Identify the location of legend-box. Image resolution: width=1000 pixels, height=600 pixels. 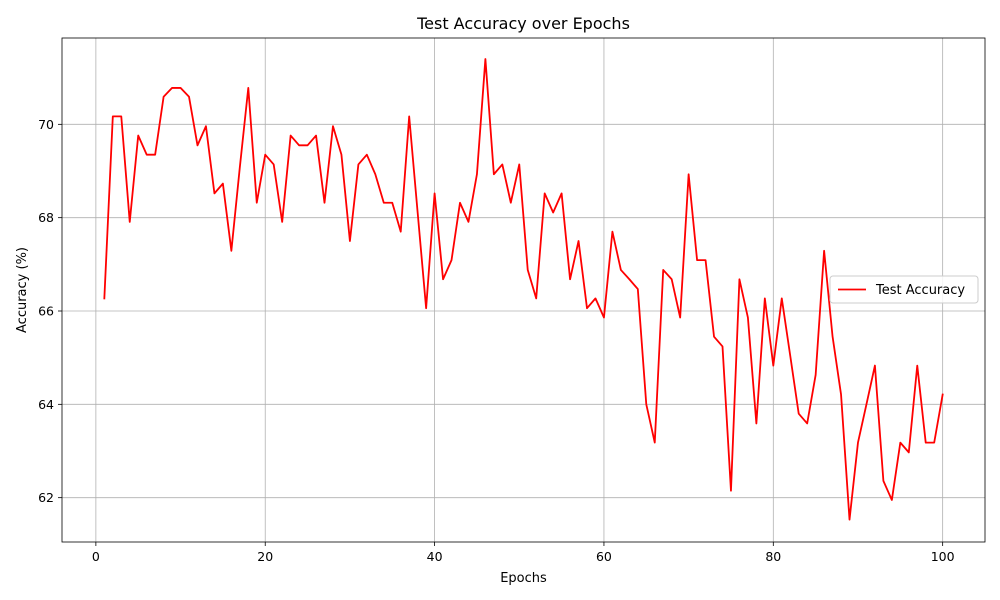
(904, 289).